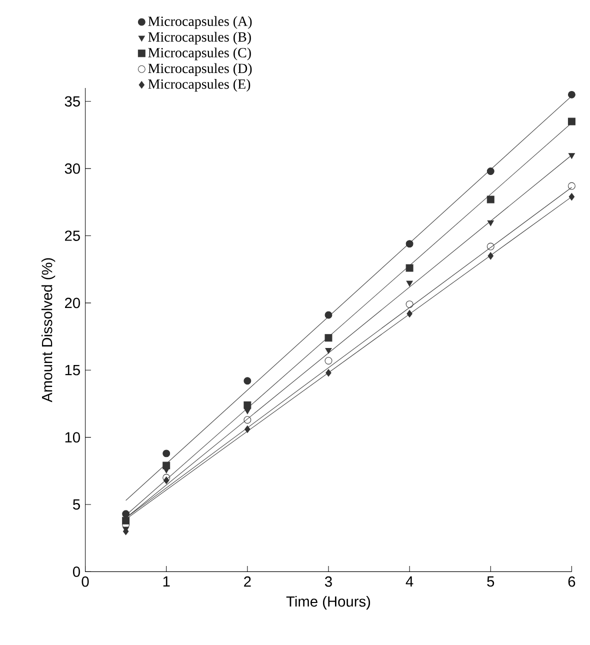 Image resolution: width=590 pixels, height=645 pixels. I want to click on y-axis-title: Amount Dissolved (%), so click(48, 330).